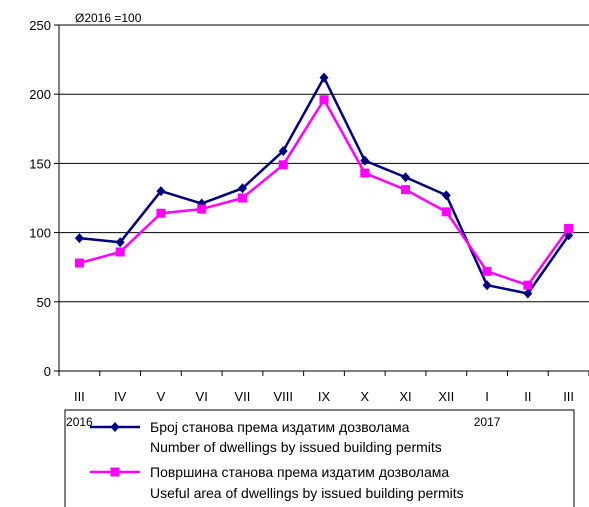 This screenshot has height=507, width=589. Describe the element at coordinates (108, 18) in the screenshot. I see `base-annotation: Ø2016 =100` at that location.